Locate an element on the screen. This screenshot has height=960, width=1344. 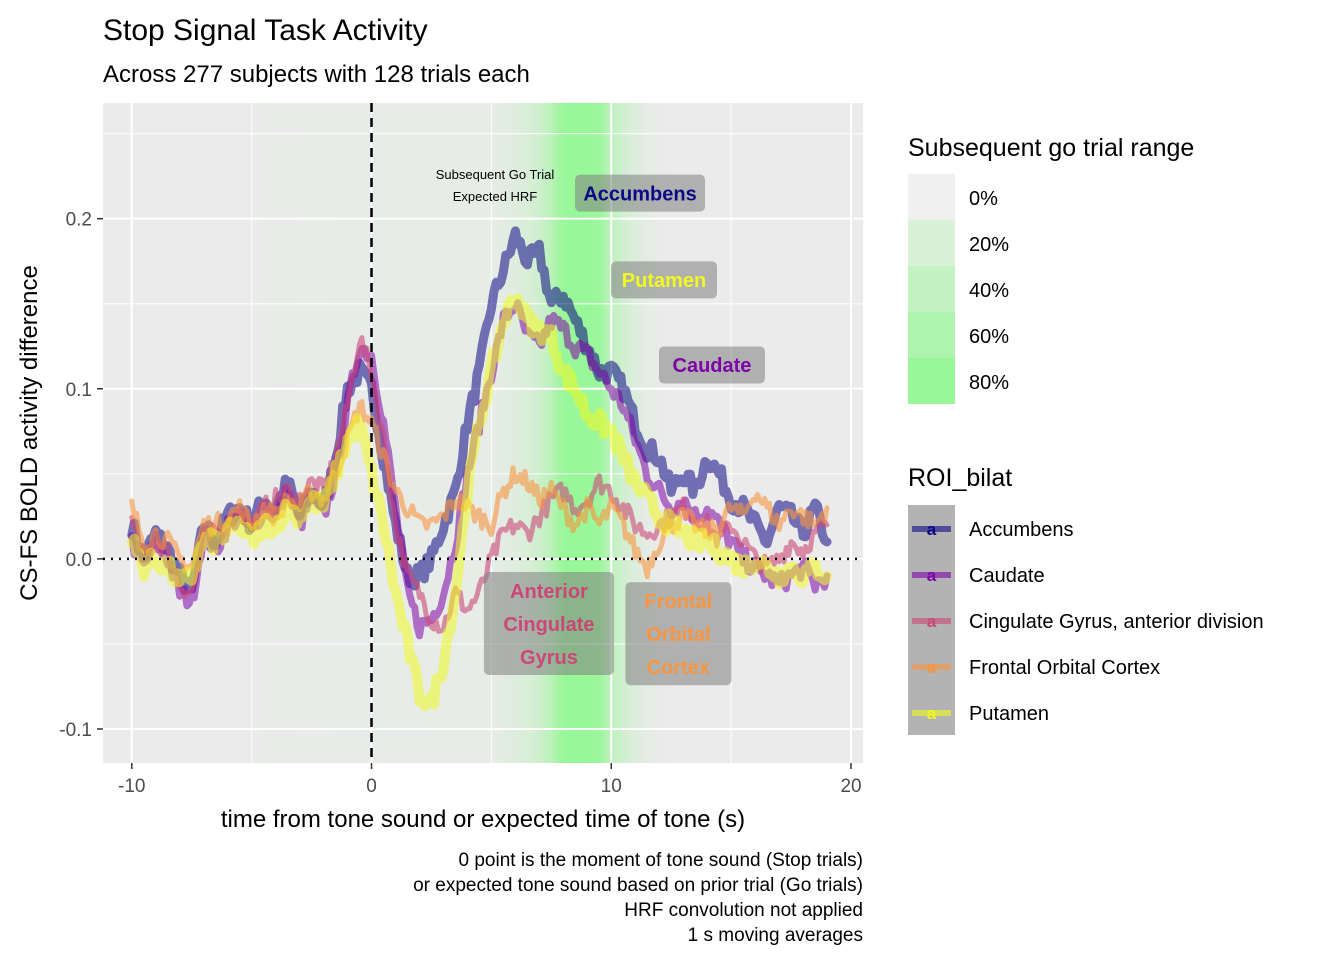
roi-label-text: Accumbens is located at coordinates (639, 194).